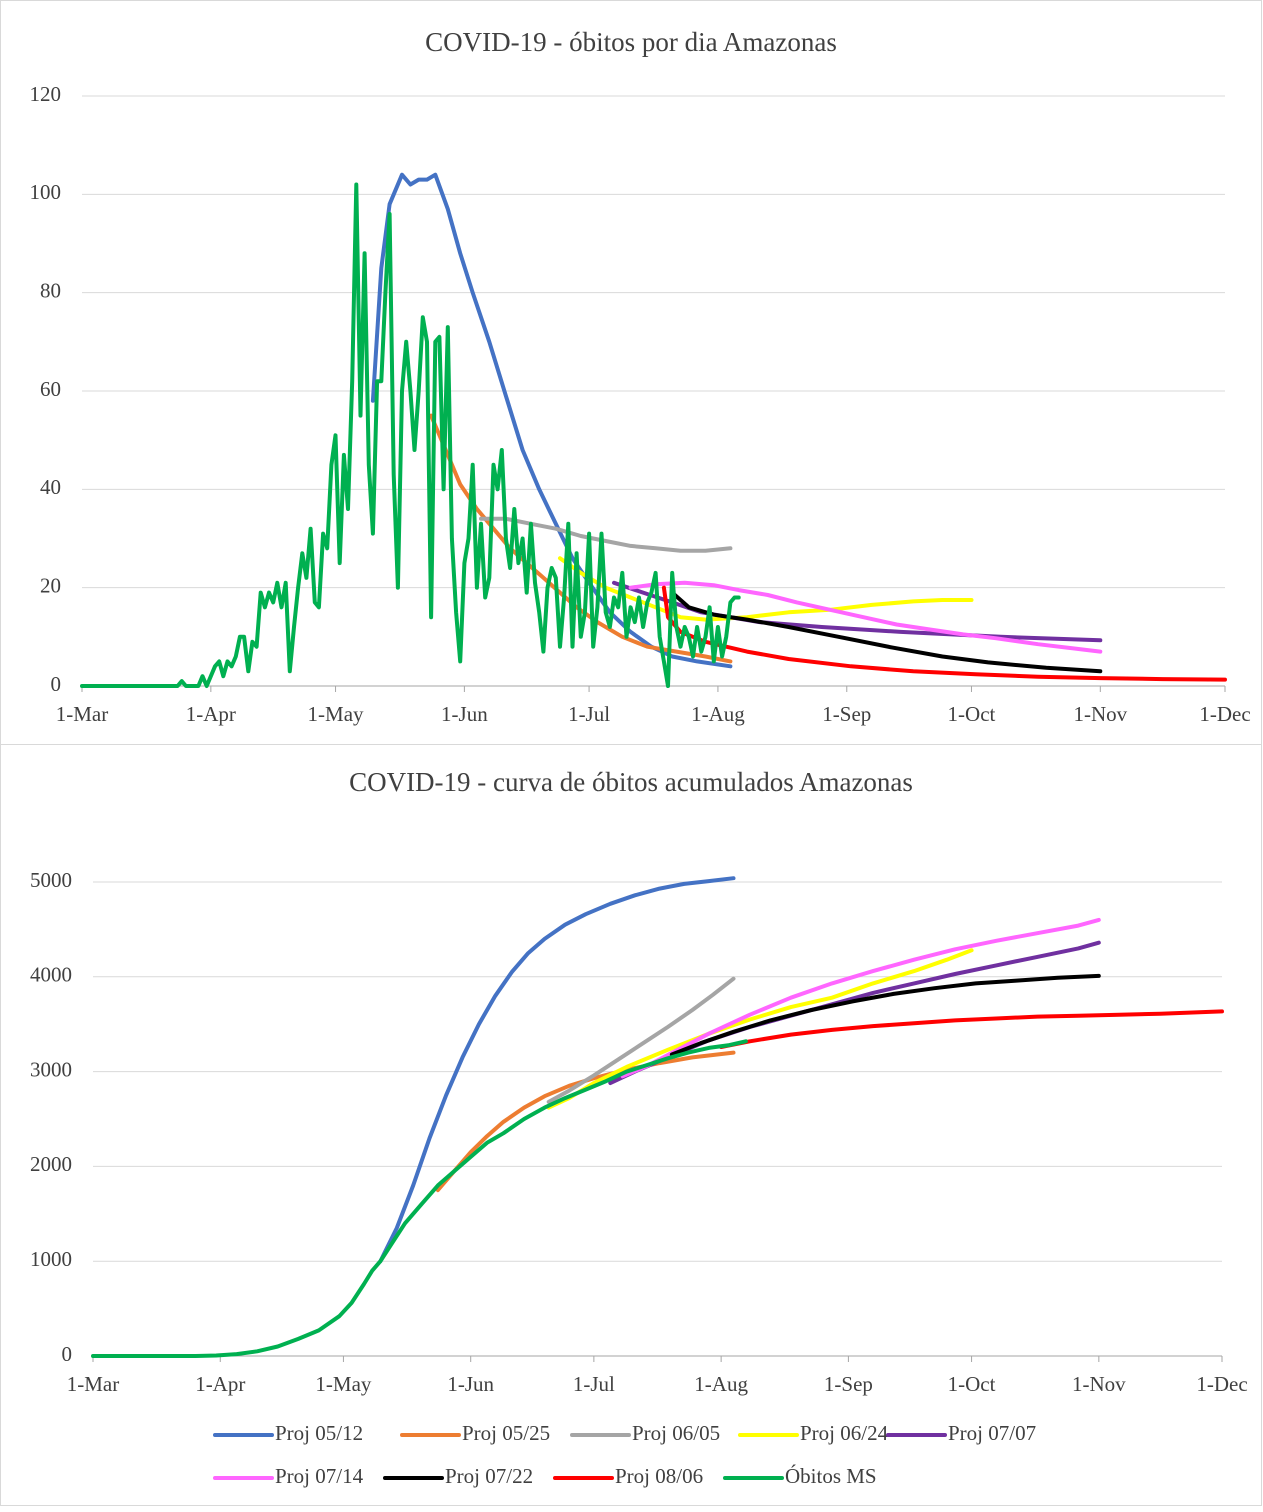 The image size is (1263, 1512). Describe the element at coordinates (46, 192) in the screenshot. I see `y-tick-label: 100` at that location.